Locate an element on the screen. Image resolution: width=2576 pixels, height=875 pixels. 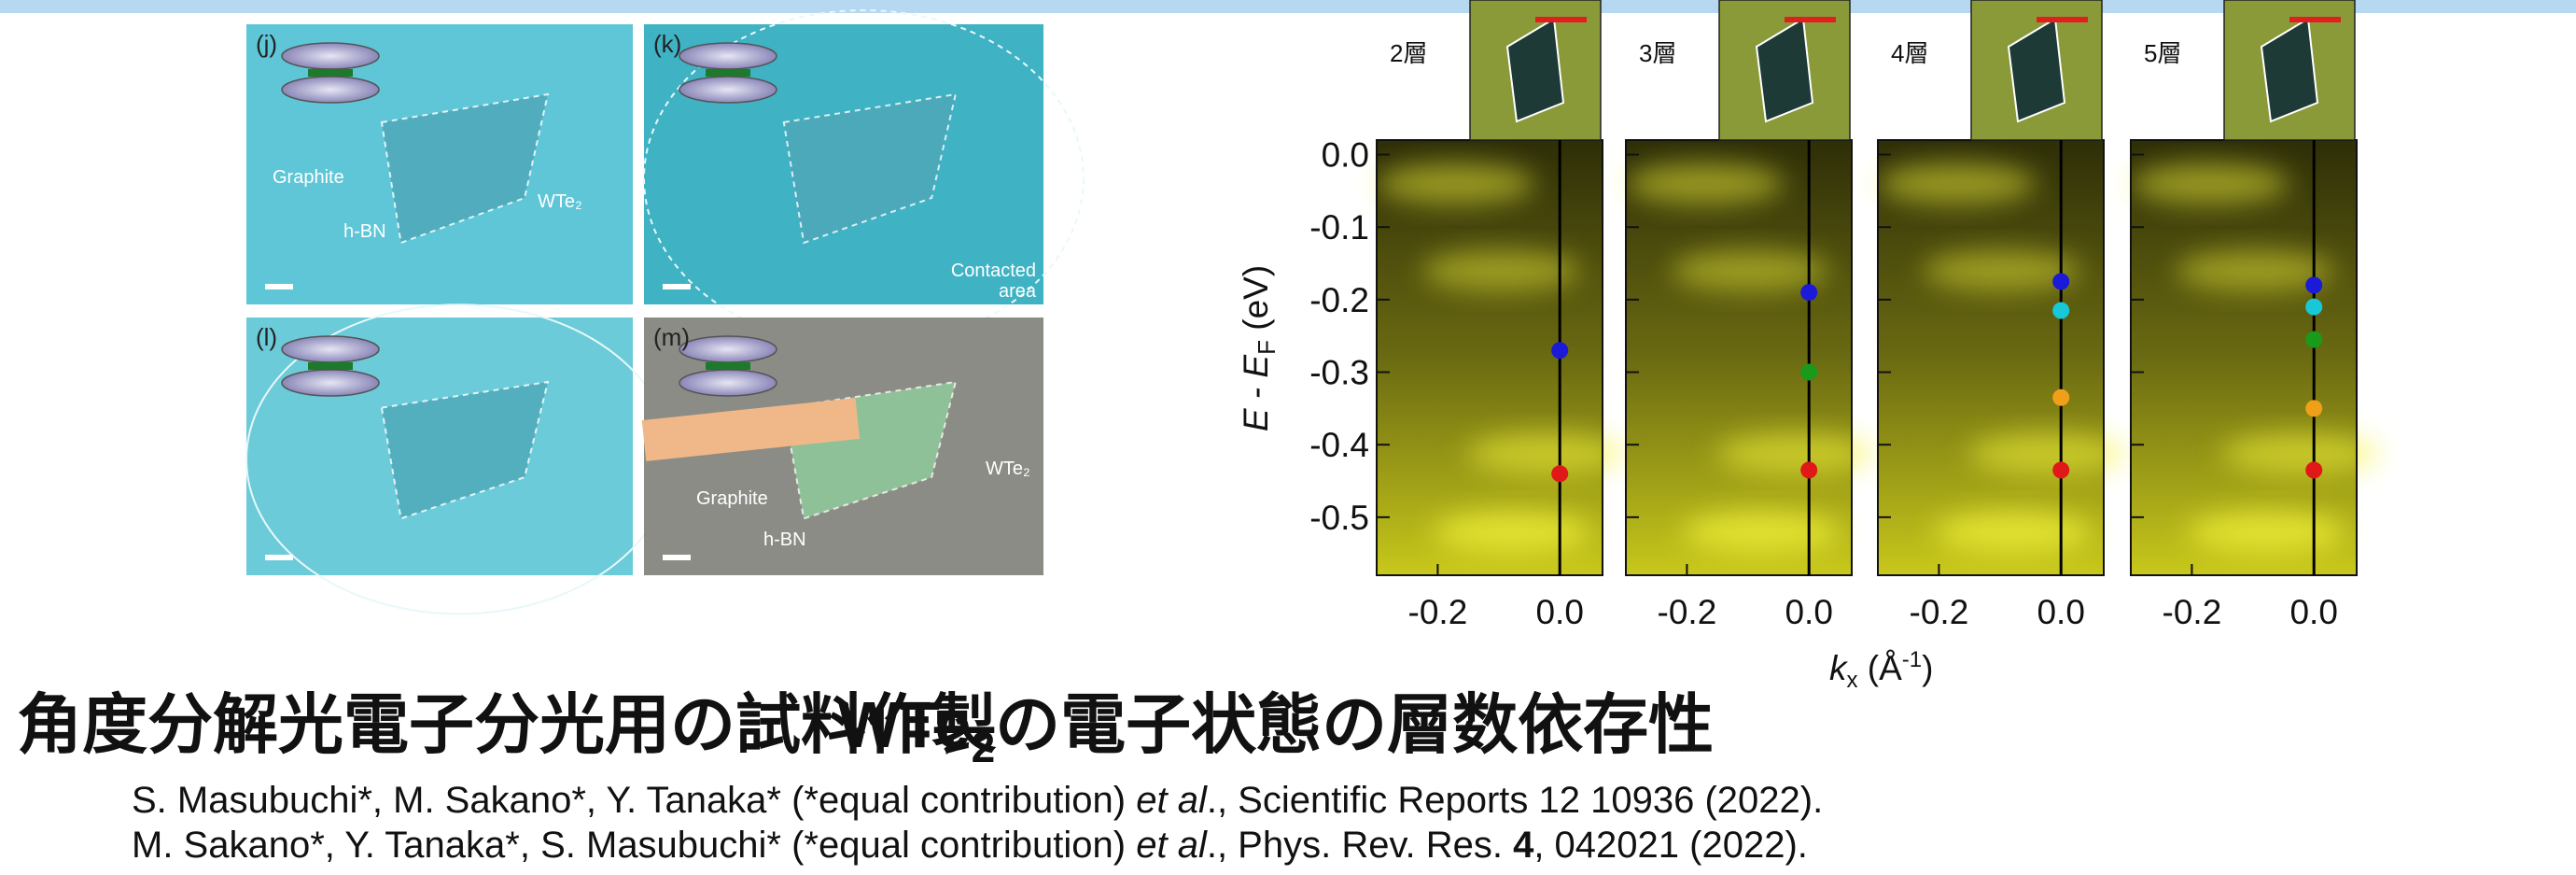
heading-part: WTe is located at coordinates (905, 724).